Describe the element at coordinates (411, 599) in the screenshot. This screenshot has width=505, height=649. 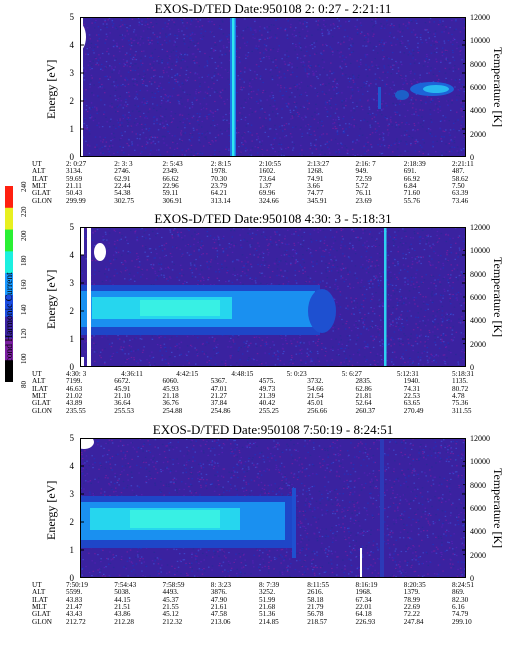
I see `ephemeris-value: 78.99` at that location.